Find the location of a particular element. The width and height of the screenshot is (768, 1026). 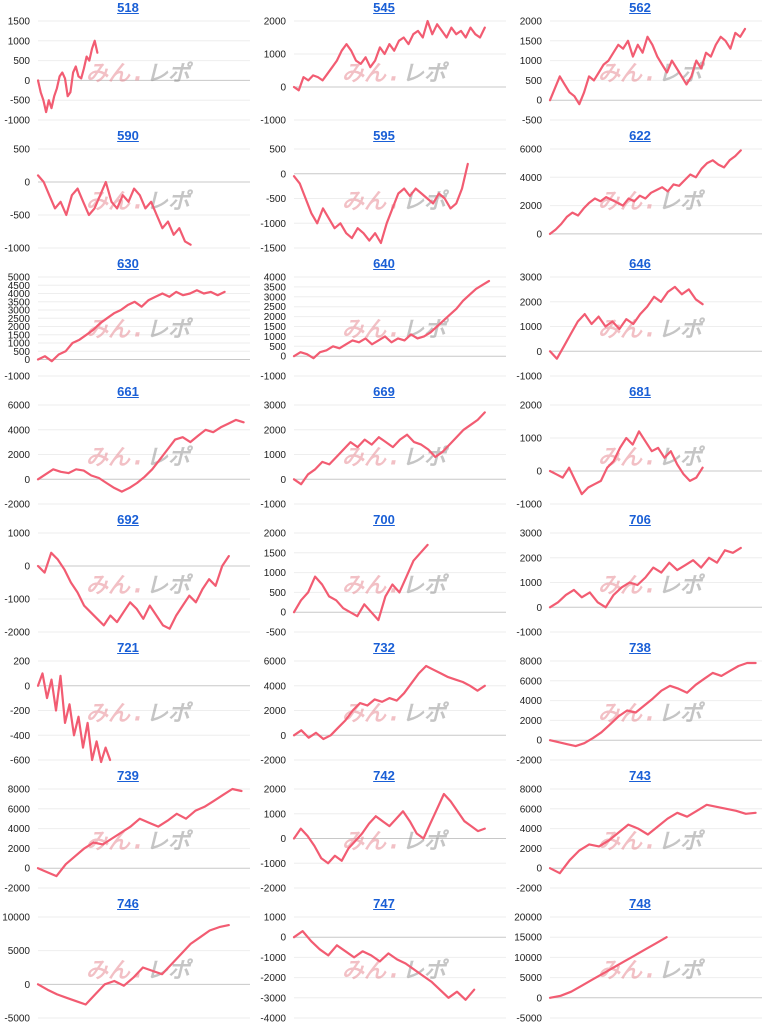

chart-title-link: 732 is located at coordinates (384, 647).